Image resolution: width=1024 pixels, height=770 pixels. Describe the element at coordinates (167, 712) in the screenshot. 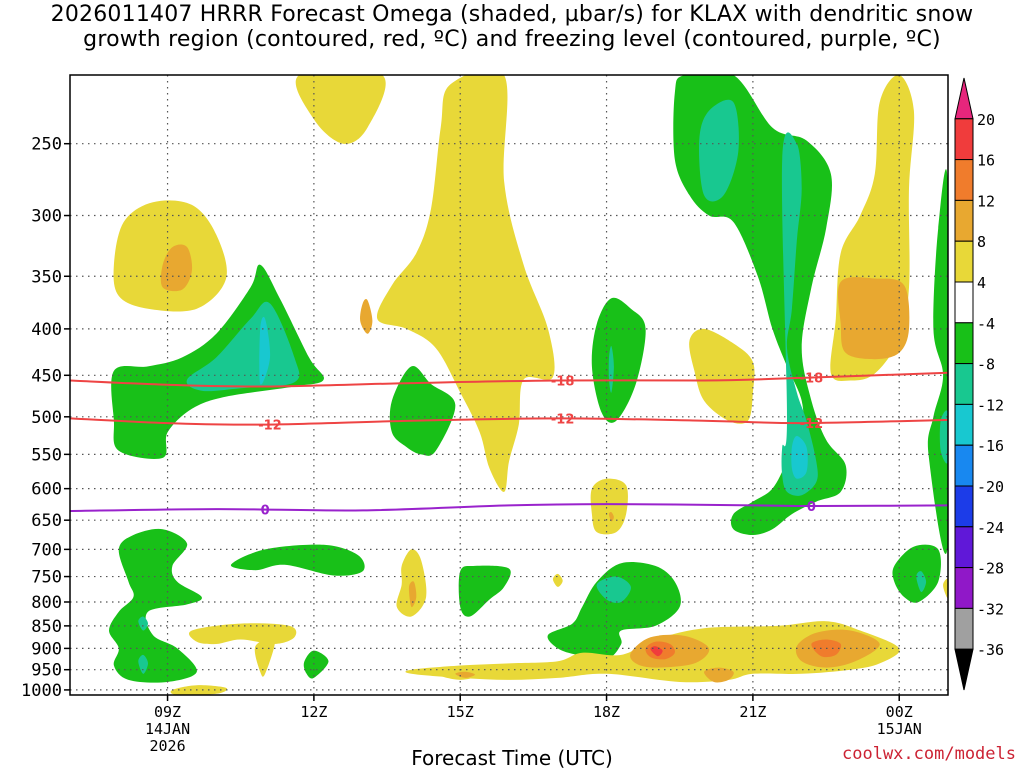

I see `x-tick-label-09Z: 09Z` at that location.